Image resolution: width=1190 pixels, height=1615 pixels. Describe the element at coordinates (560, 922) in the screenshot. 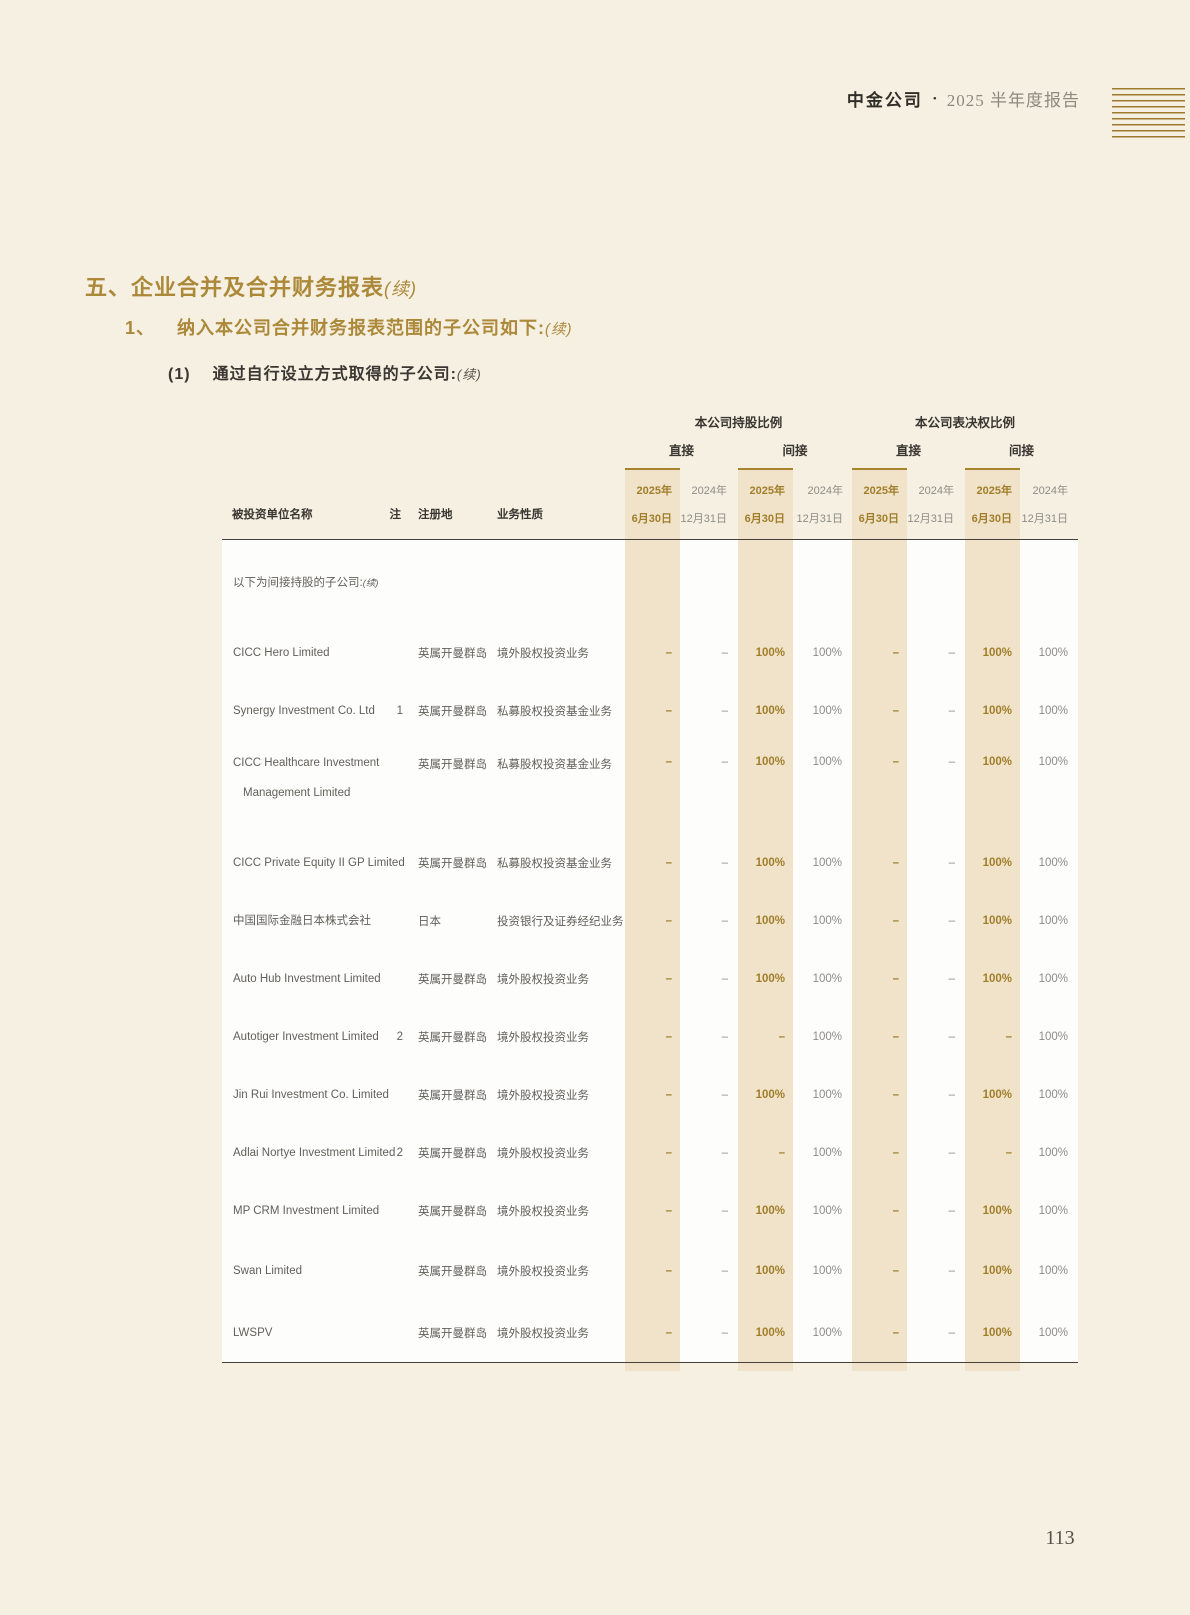

I see `business-nature-cell: 投资银行及证券经纪业务` at that location.